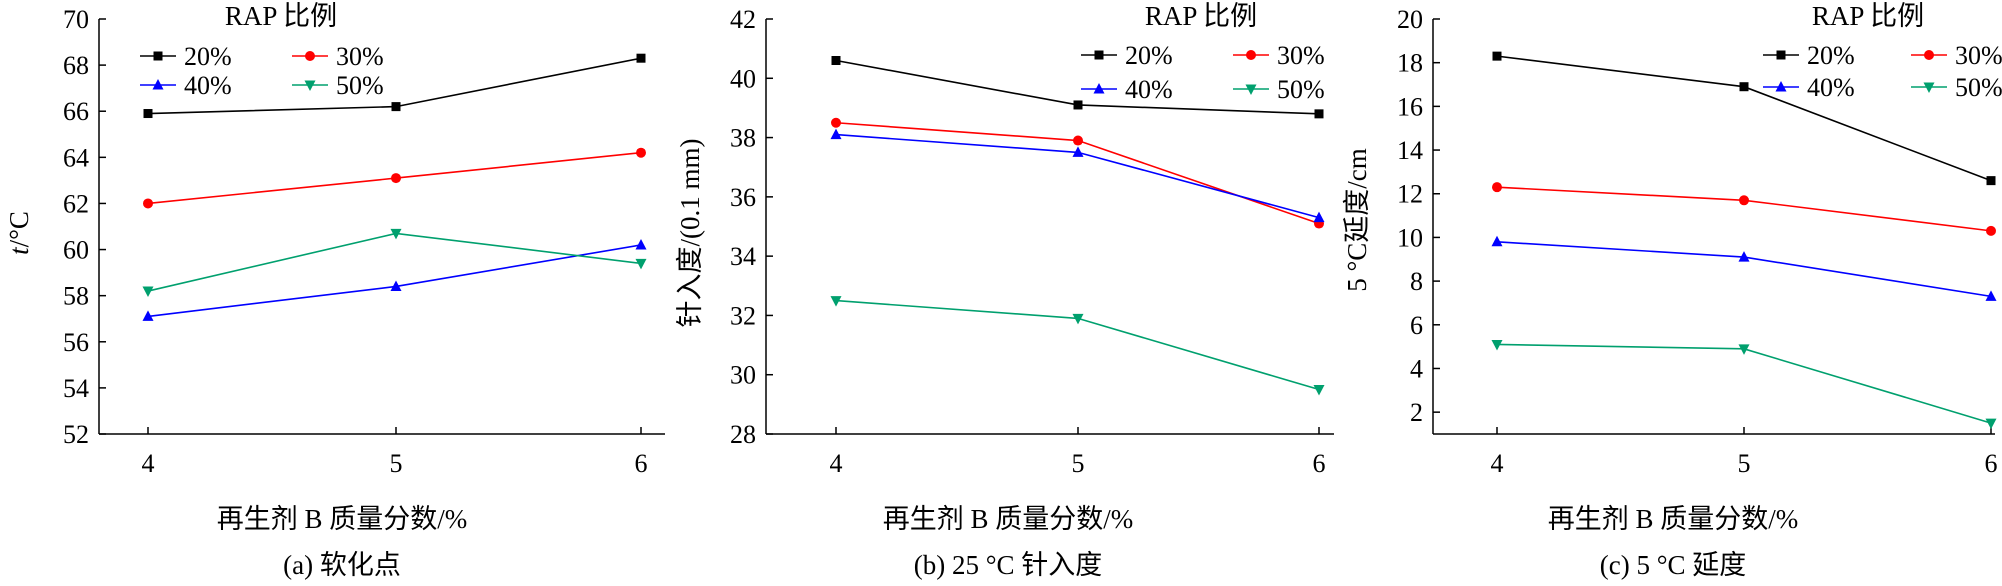 This screenshot has width=2002, height=586. I want to click on y-tick-label: 6, so click(1416, 325).